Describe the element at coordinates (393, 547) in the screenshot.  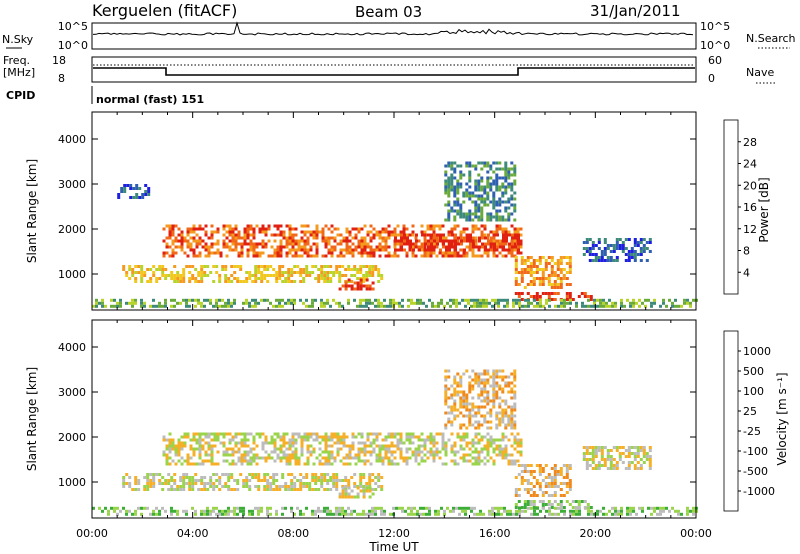
I see `time-axis-label: Time UT` at that location.